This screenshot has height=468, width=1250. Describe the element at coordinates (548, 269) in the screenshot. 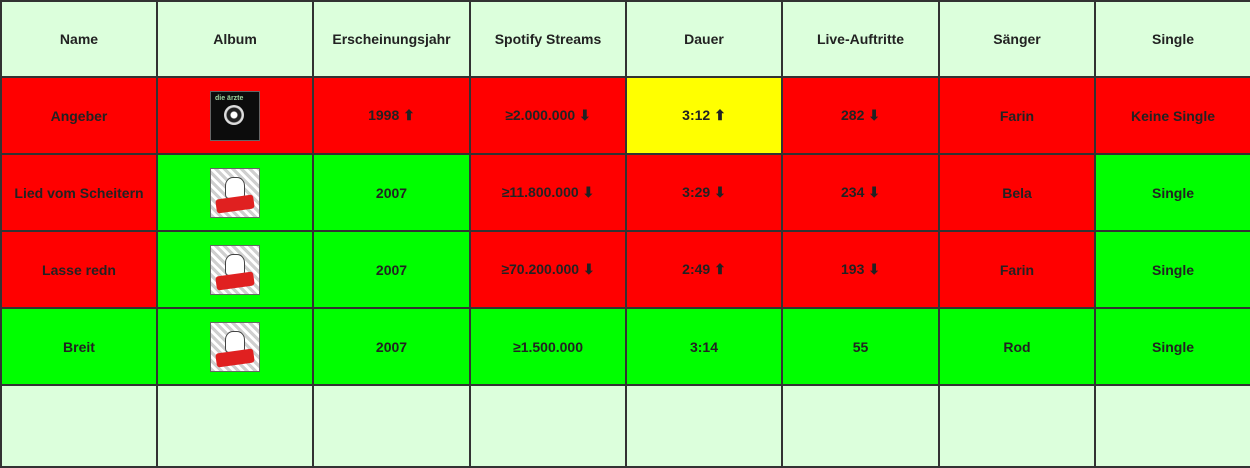

I see `cell-streams: ≥70.200.000 ⬇` at that location.